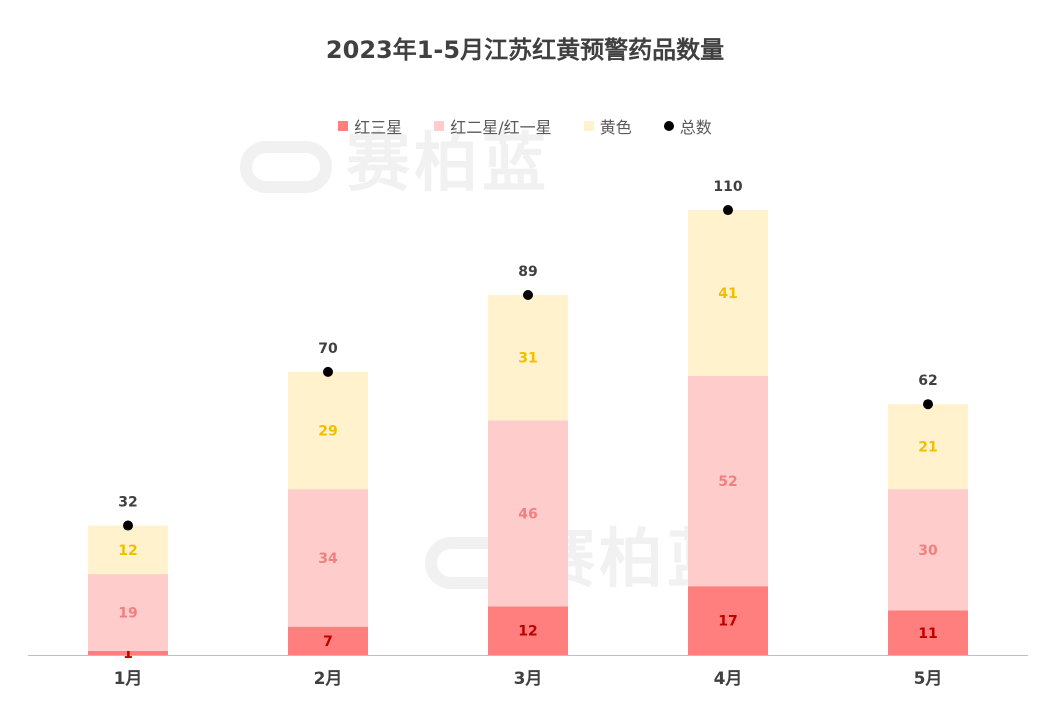 This screenshot has height=702, width=1050. I want to click on legend-label: 红三星, so click(378, 127).